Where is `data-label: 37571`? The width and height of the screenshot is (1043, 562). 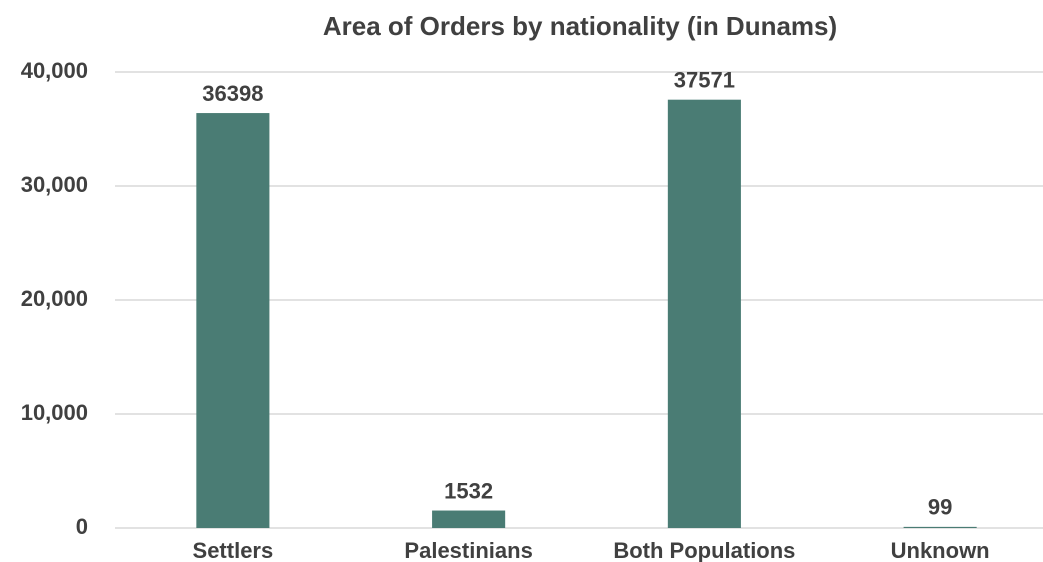 data-label: 37571 is located at coordinates (704, 80).